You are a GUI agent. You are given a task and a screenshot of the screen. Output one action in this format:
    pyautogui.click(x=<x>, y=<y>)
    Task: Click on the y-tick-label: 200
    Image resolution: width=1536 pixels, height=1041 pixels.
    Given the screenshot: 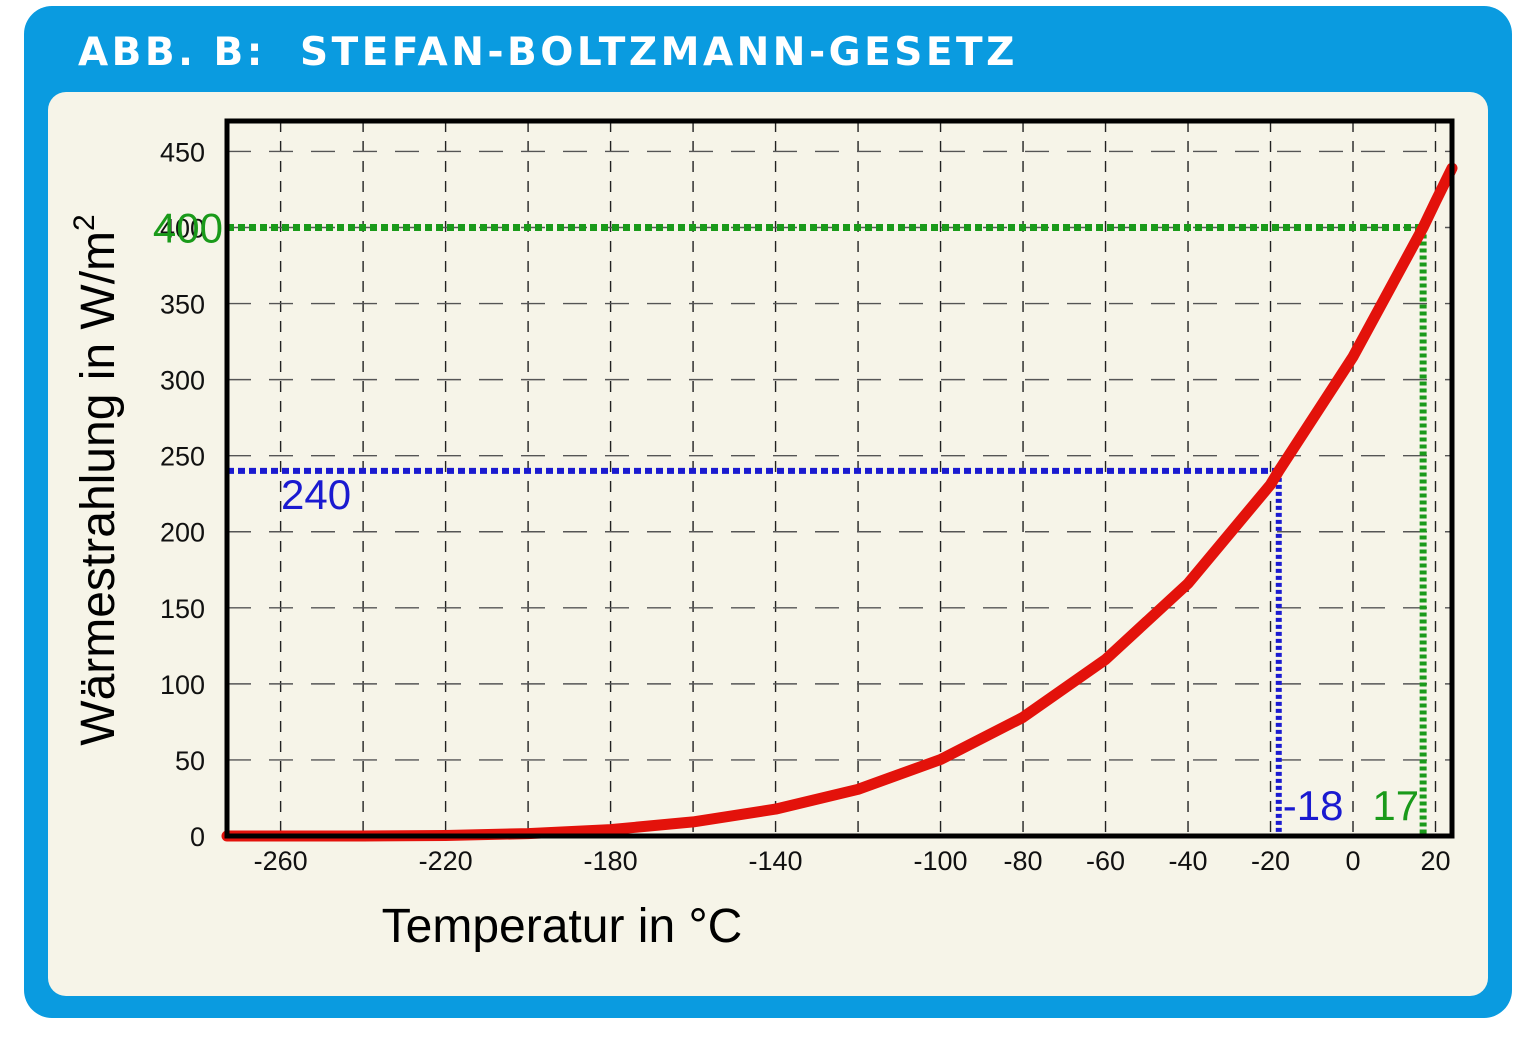 What is the action you would take?
    pyautogui.click(x=182, y=533)
    